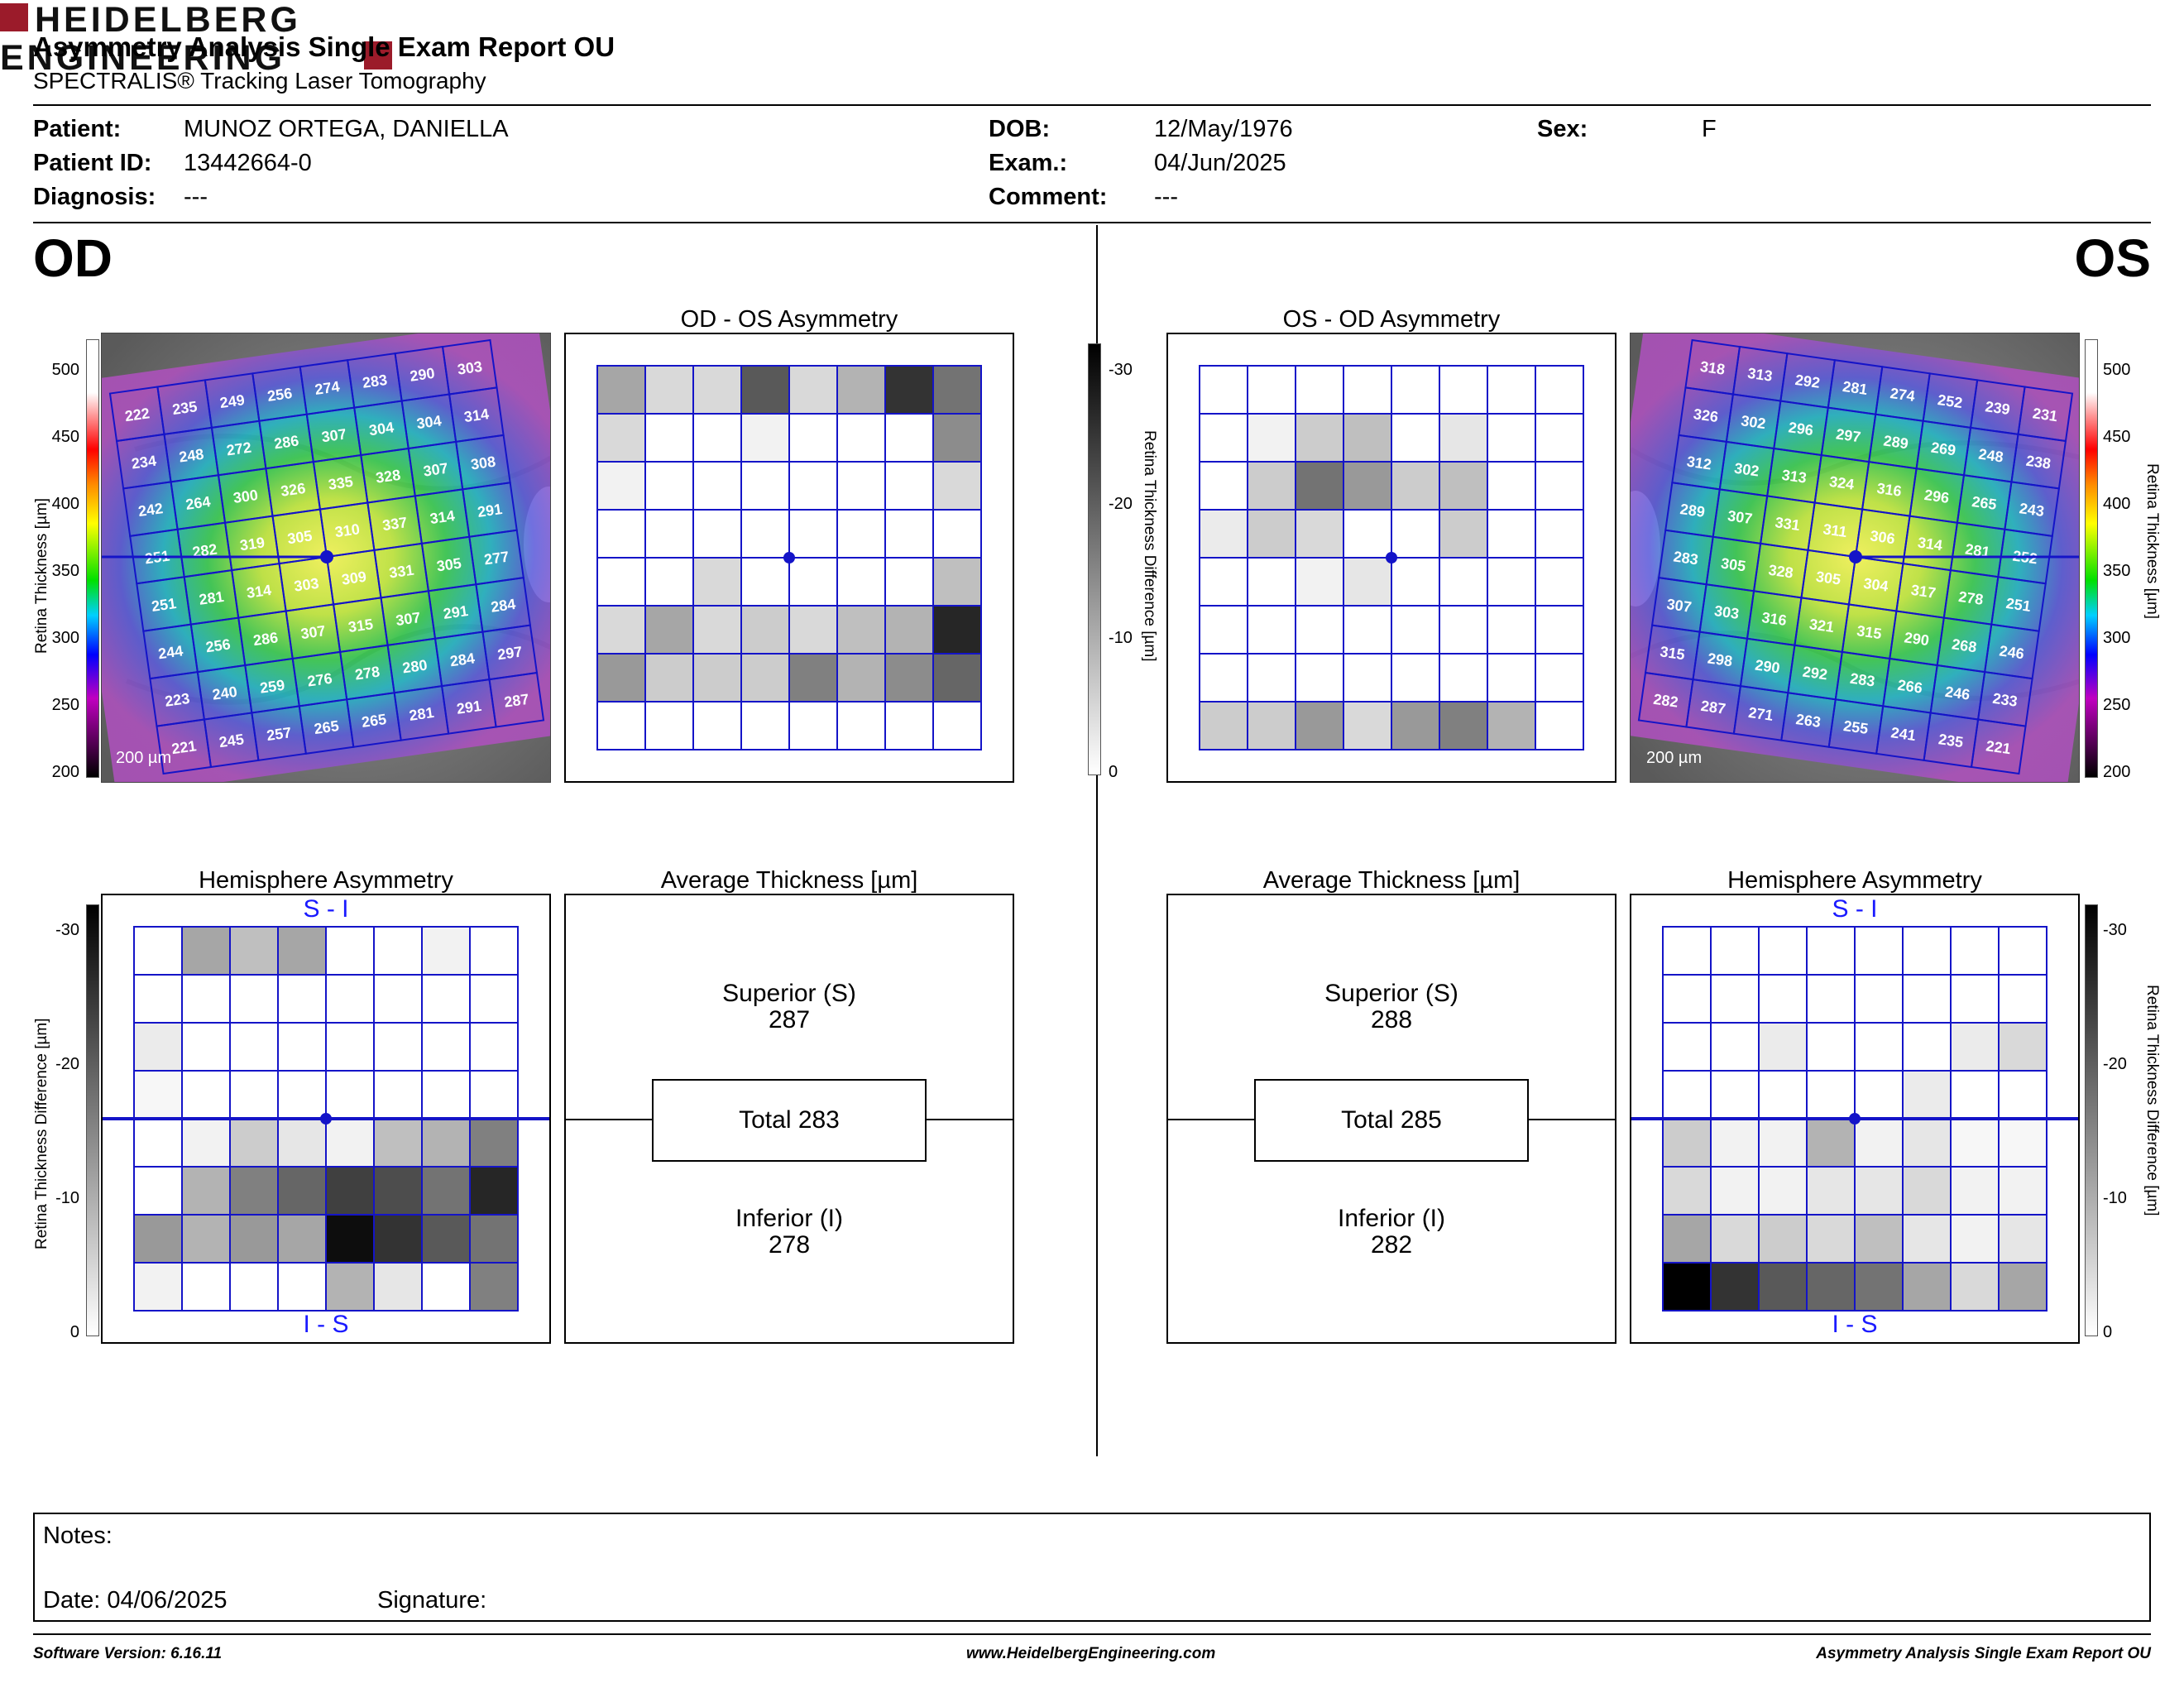  What do you see at coordinates (177, 700) in the screenshot?
I see `od-thickness-value: 223` at bounding box center [177, 700].